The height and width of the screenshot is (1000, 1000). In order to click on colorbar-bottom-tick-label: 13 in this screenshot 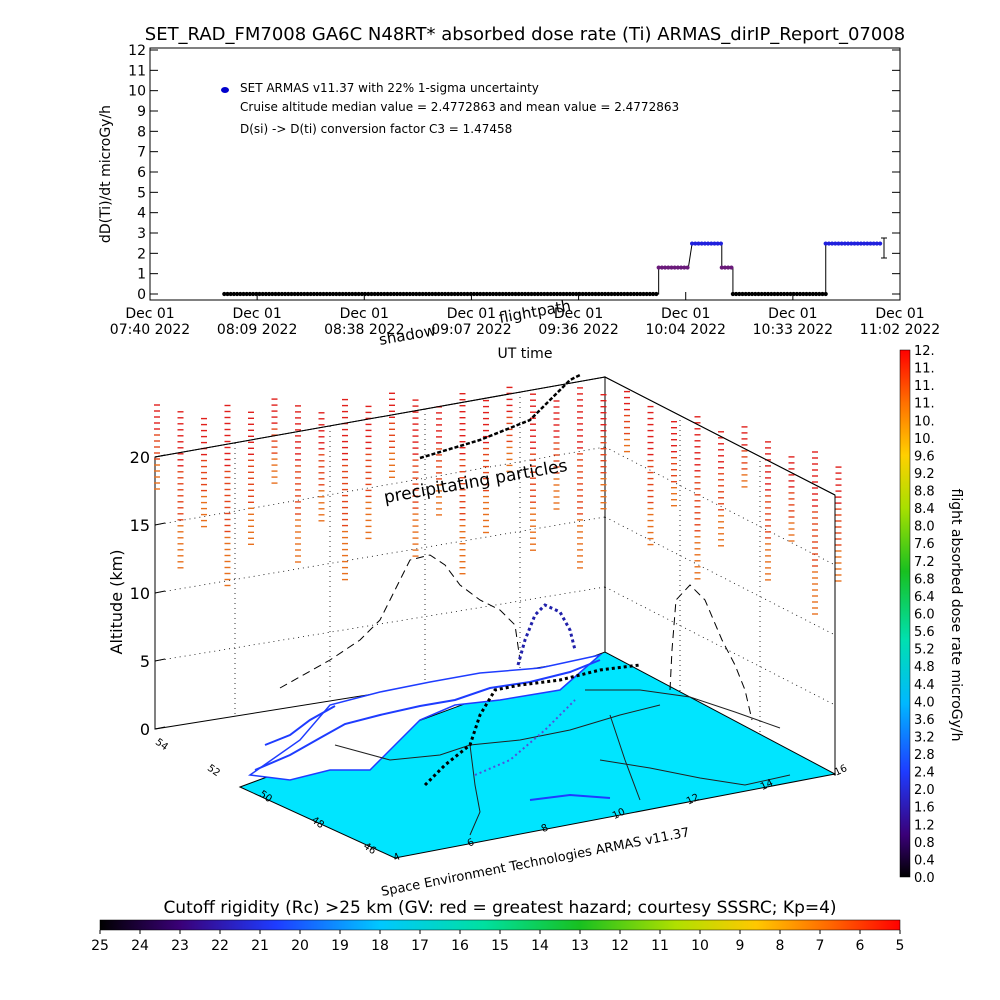, I will do `click(580, 946)`.